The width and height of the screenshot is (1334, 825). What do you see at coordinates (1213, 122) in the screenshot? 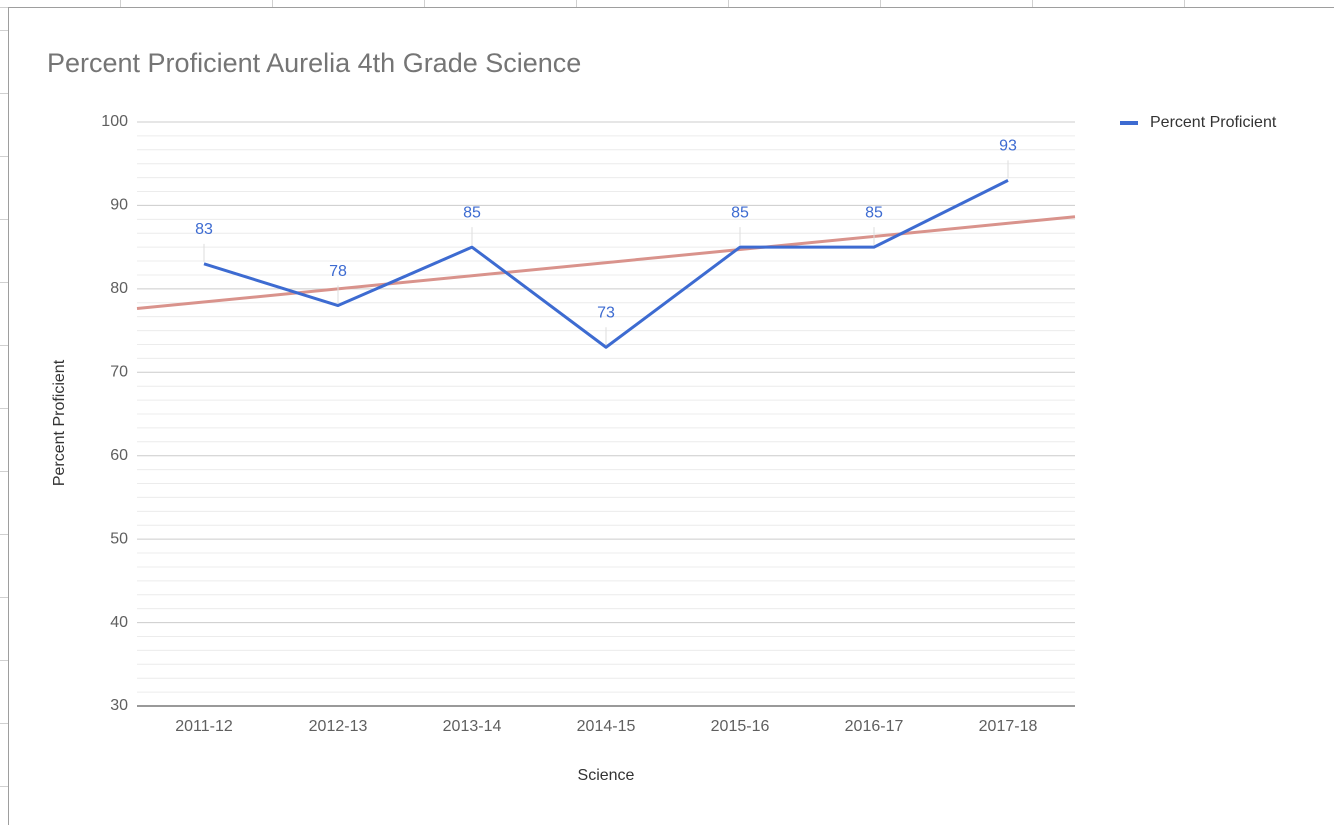
I see `legend-label: Percent Proficient` at bounding box center [1213, 122].